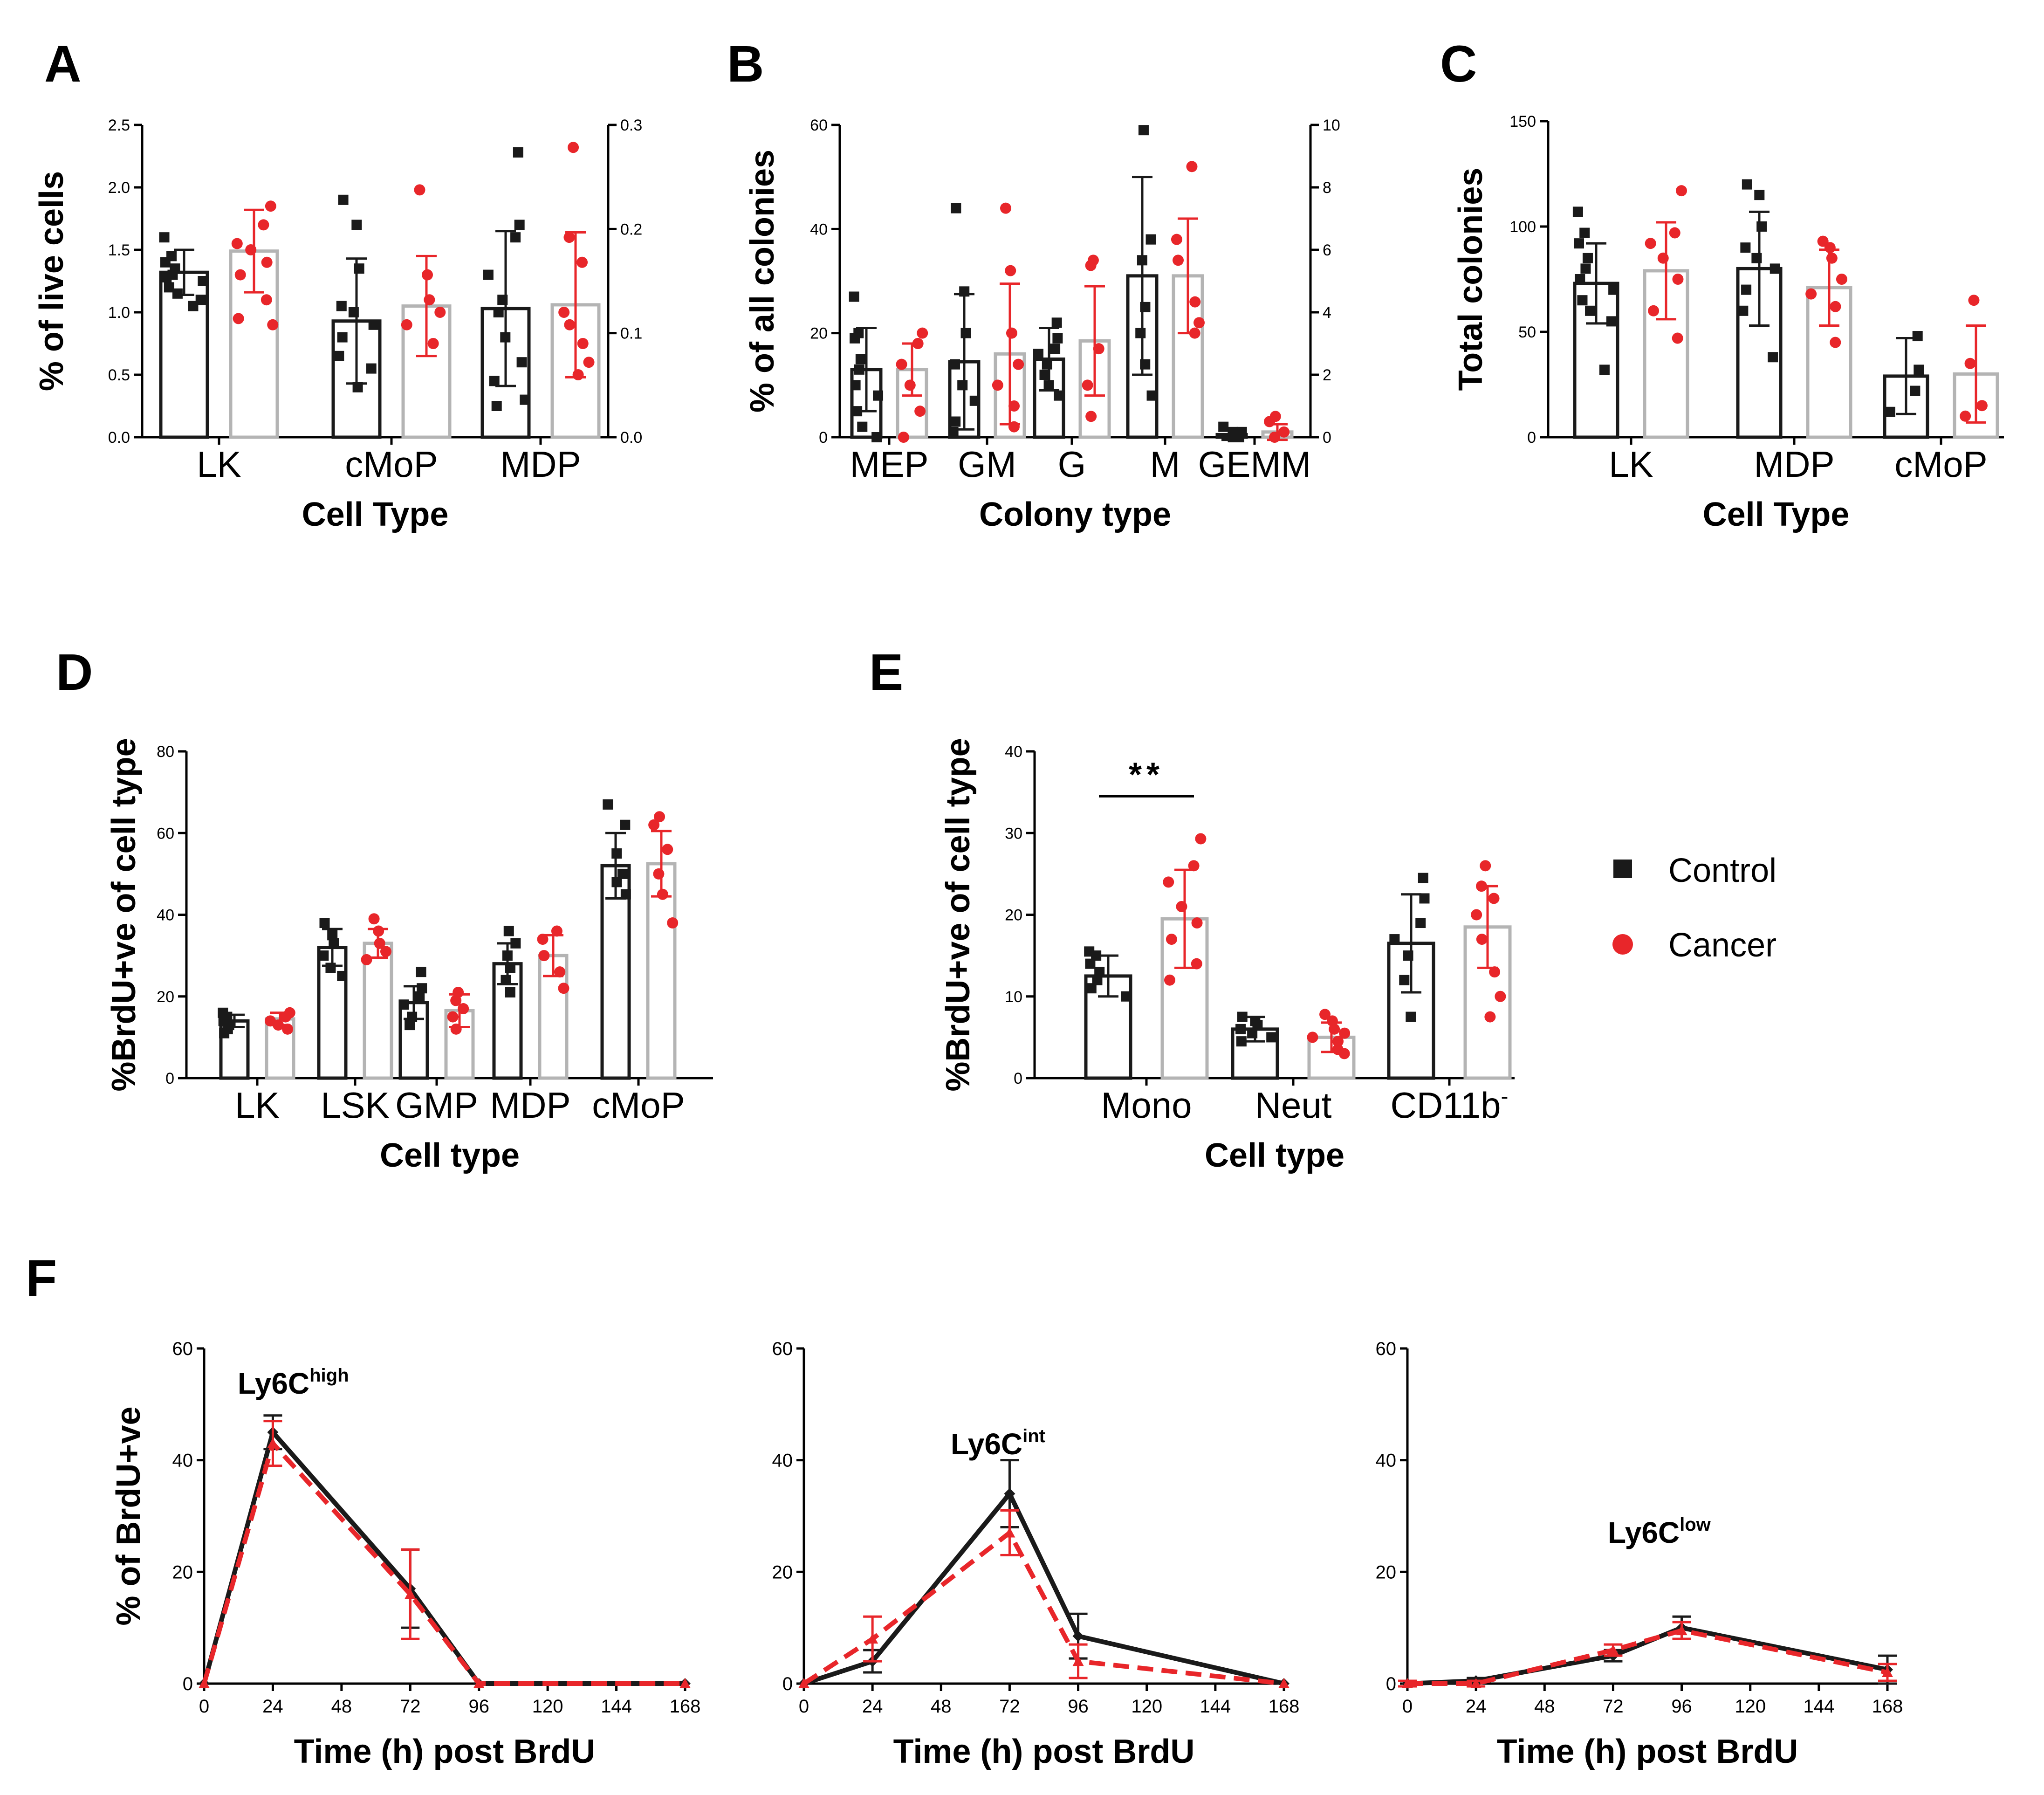  I want to click on y-axis-title: % of BrdU+ve, so click(128, 1515).